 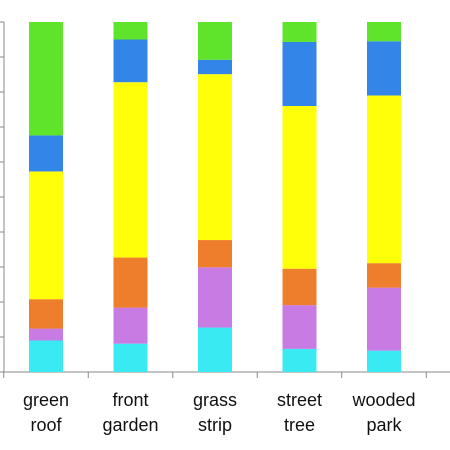 What do you see at coordinates (130, 412) in the screenshot?
I see `x-tick-label: front garden` at bounding box center [130, 412].